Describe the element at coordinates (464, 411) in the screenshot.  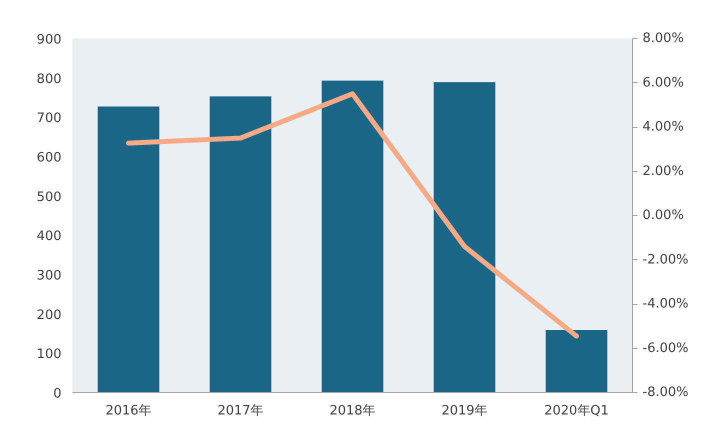
I see `x-tick-label: 2019年` at that location.